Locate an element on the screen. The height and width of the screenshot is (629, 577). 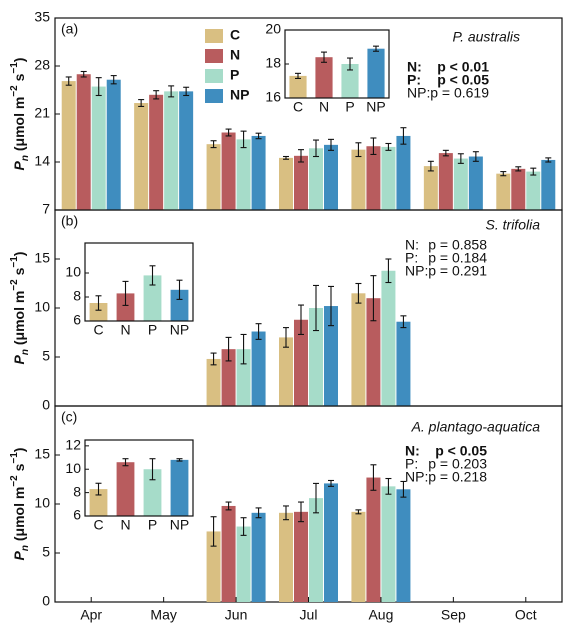
y-axis-label: Pn (μmol m−2 s−1) is located at coordinates (20, 504).